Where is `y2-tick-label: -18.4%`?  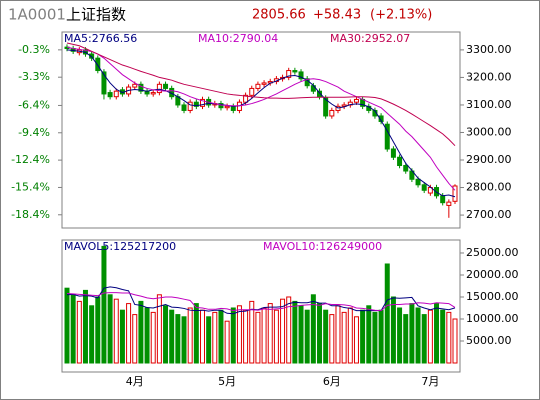
y2-tick-label: -18.4% is located at coordinates (30, 214).